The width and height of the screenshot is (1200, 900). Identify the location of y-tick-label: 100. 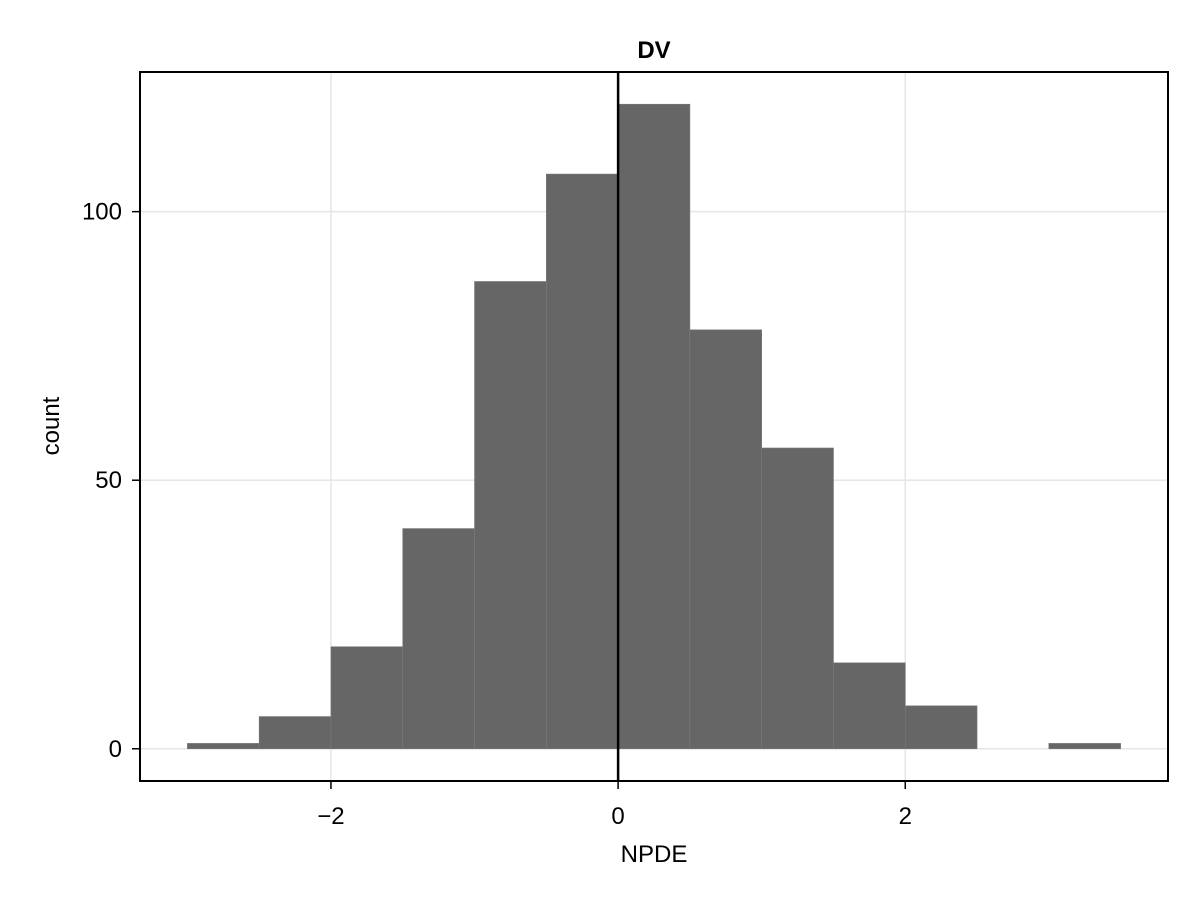
(102, 212).